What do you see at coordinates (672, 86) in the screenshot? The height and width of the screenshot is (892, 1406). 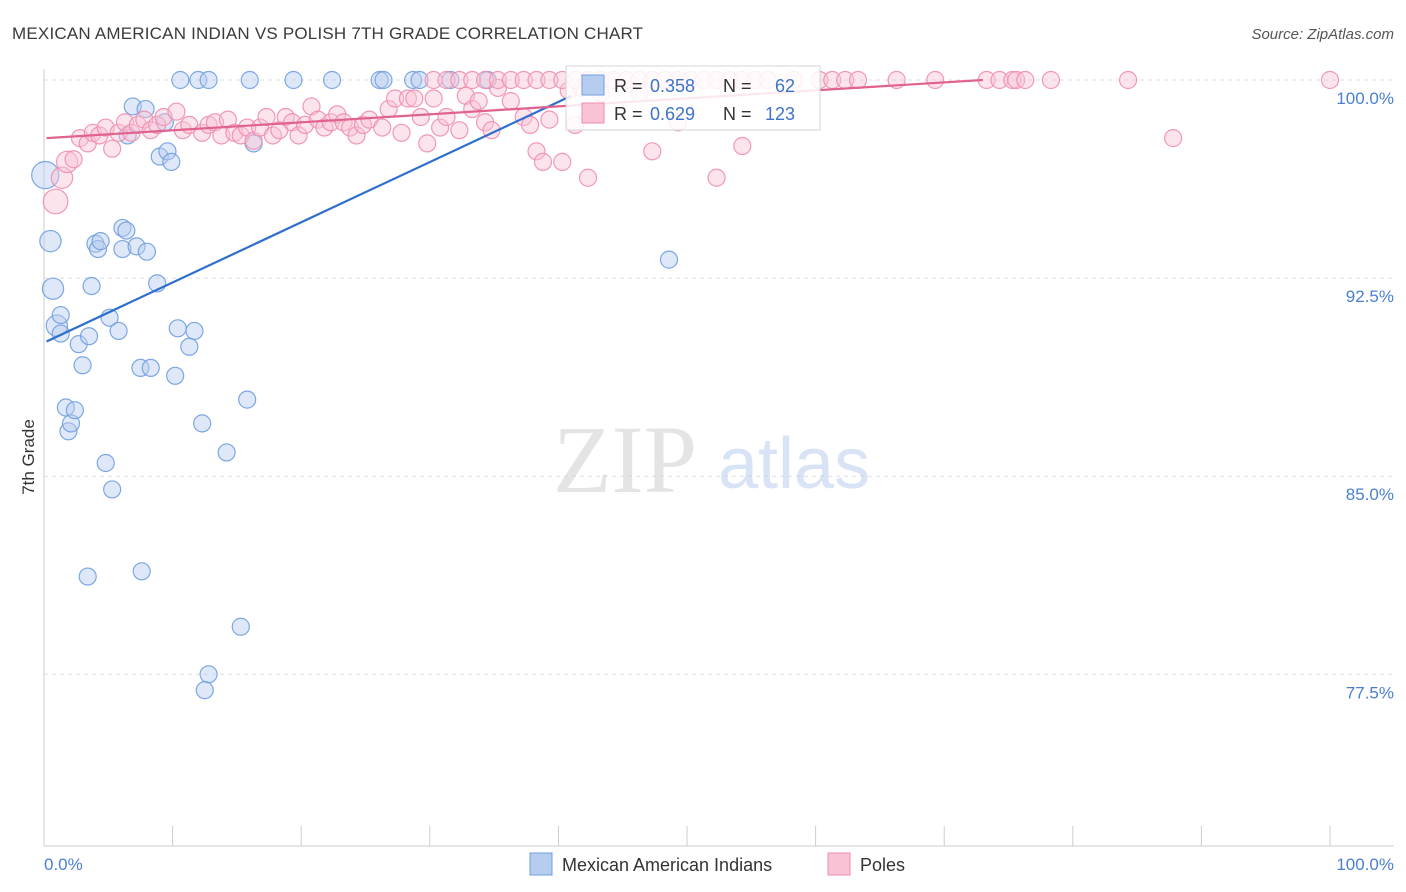 I see `stats-r-value-1: 0.358` at bounding box center [672, 86].